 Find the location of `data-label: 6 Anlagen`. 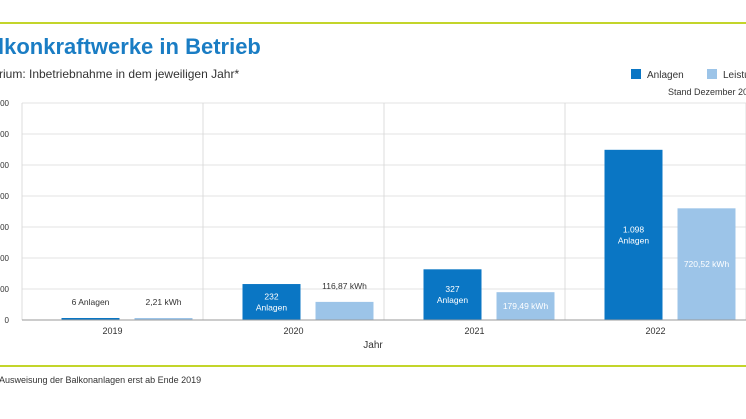

data-label: 6 Anlagen is located at coordinates (91, 302).